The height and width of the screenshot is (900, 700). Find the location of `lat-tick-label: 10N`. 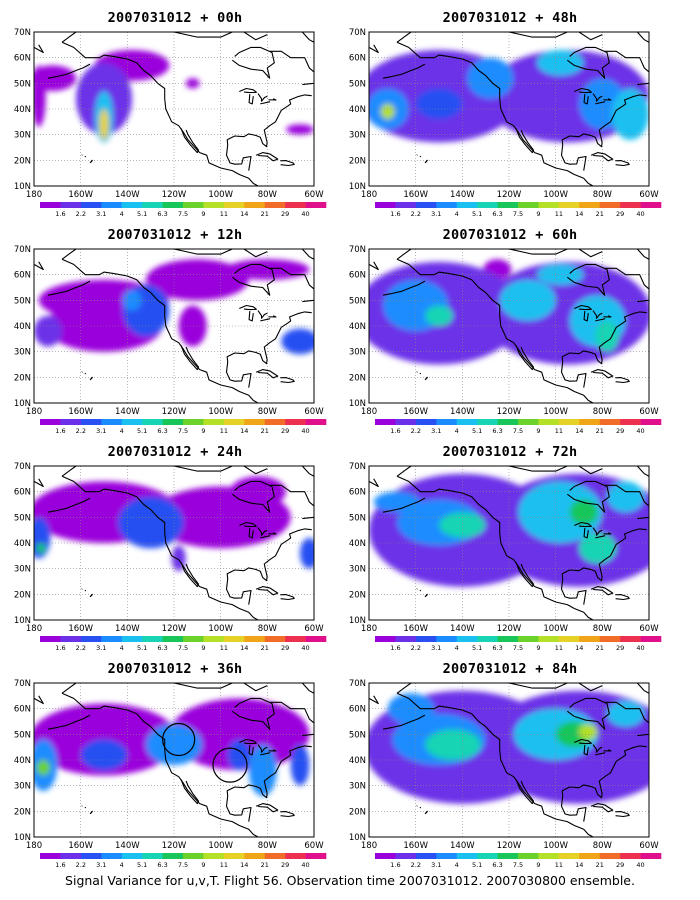

lat-tick-label: 10N is located at coordinates (22, 838).